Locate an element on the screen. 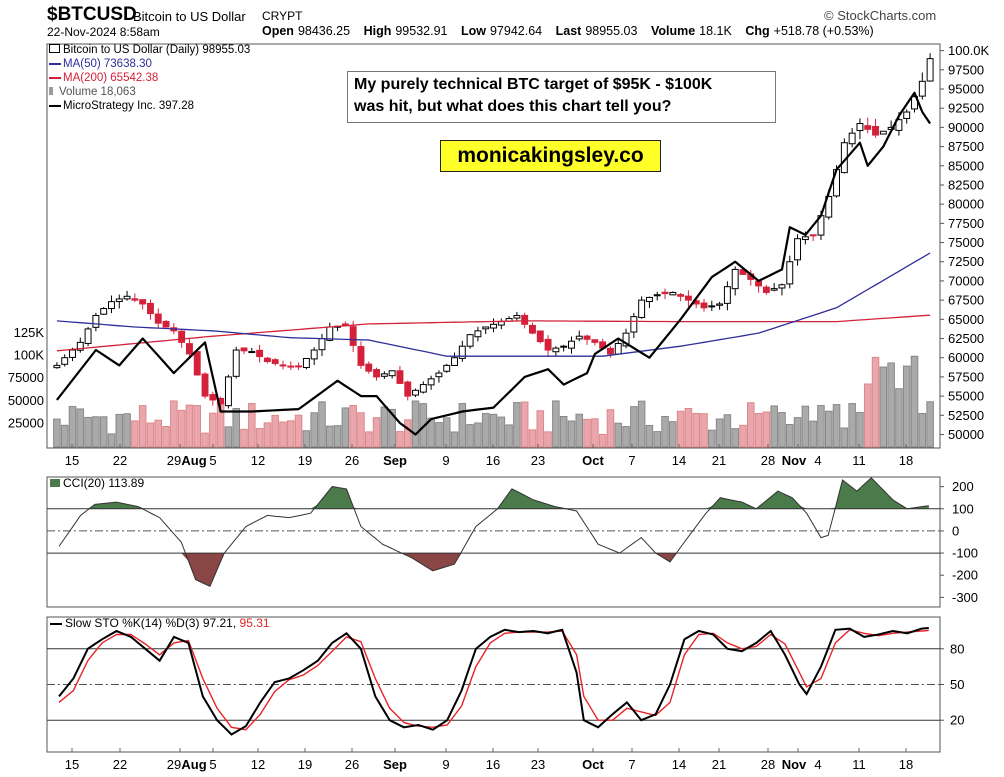 The image size is (1004, 777). price-tick-label: 65000 is located at coordinates (966, 319).